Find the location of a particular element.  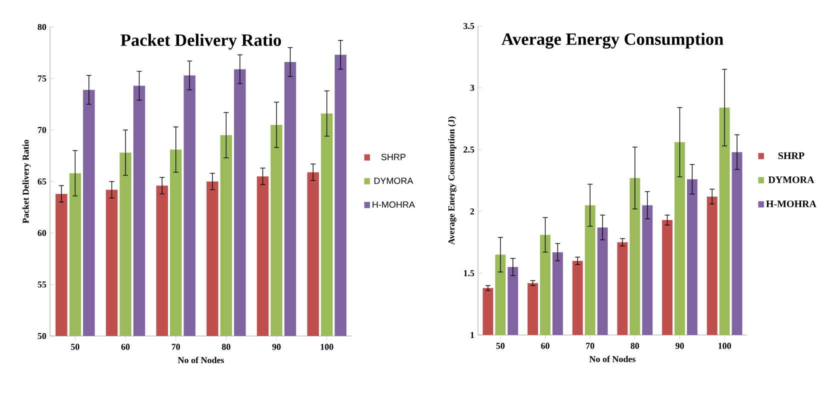

y-tick-label: 55 is located at coordinates (42, 285).